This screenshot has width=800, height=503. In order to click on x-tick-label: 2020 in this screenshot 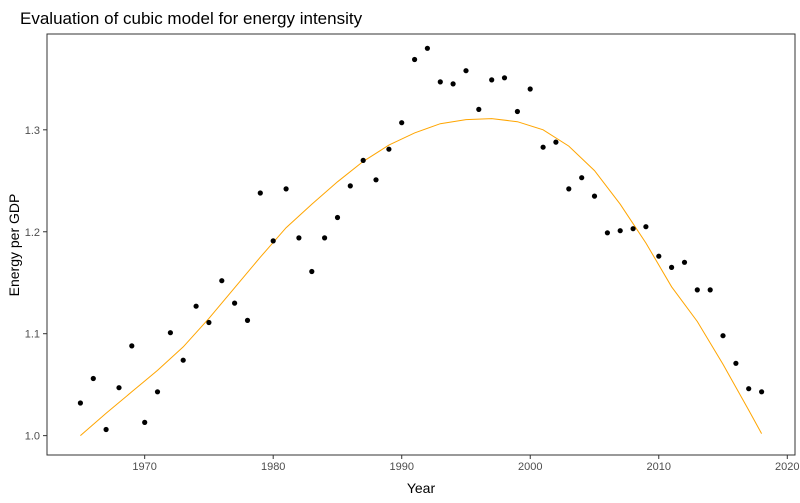, I will do `click(787, 467)`.